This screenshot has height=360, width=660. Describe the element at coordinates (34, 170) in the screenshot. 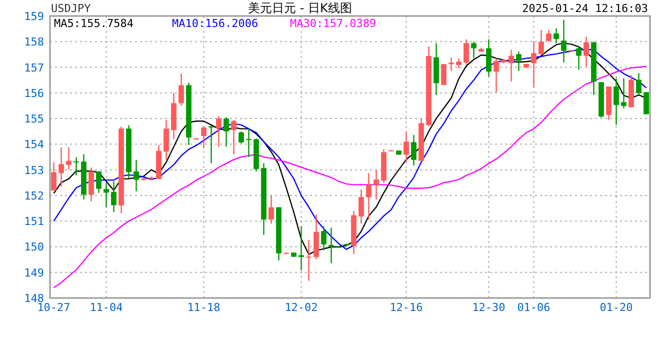

I see `y-tick-label: 153` at that location.